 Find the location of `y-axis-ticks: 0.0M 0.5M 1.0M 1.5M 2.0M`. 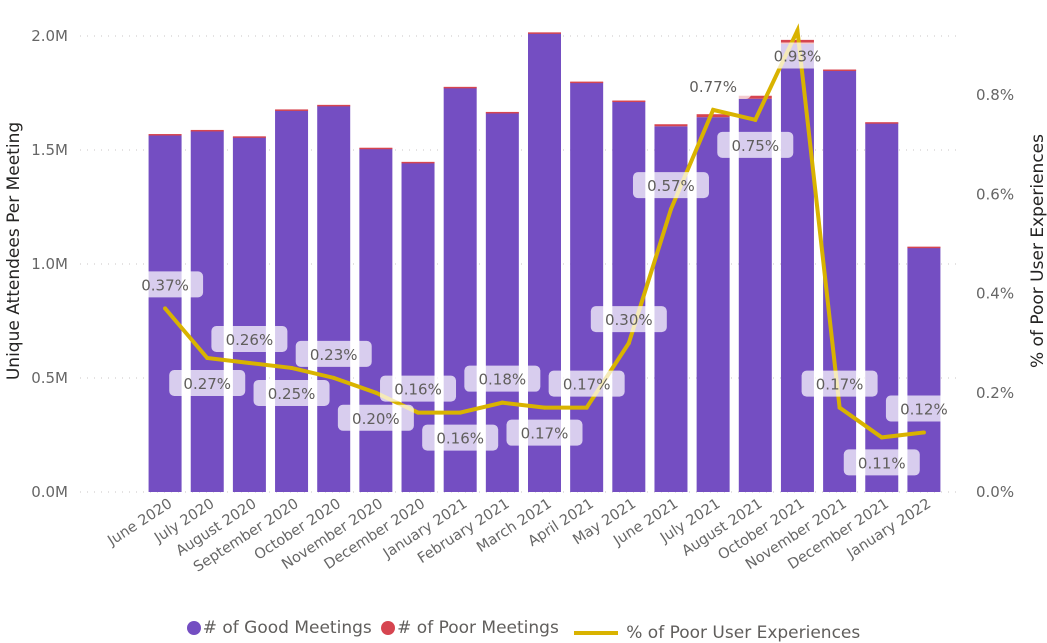

y-axis-ticks: 0.0M 0.5M 1.0M 1.5M 2.0M is located at coordinates (49, 264).